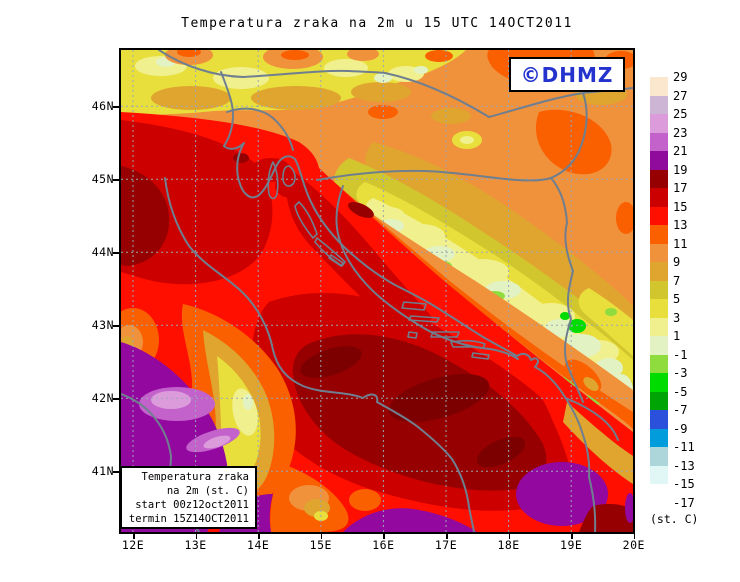 This screenshot has height=582, width=740. Describe the element at coordinates (102, 471) in the screenshot. I see `lat-axis-label: 41N` at that location.